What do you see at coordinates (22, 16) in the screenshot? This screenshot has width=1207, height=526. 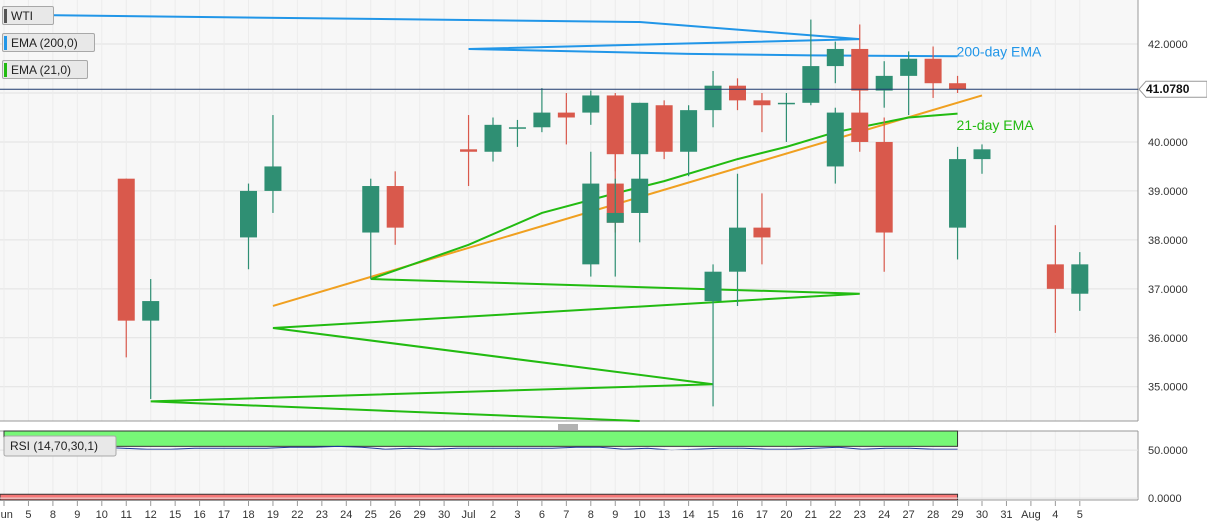 I see `legend-symbol-label: WTI` at bounding box center [22, 16].